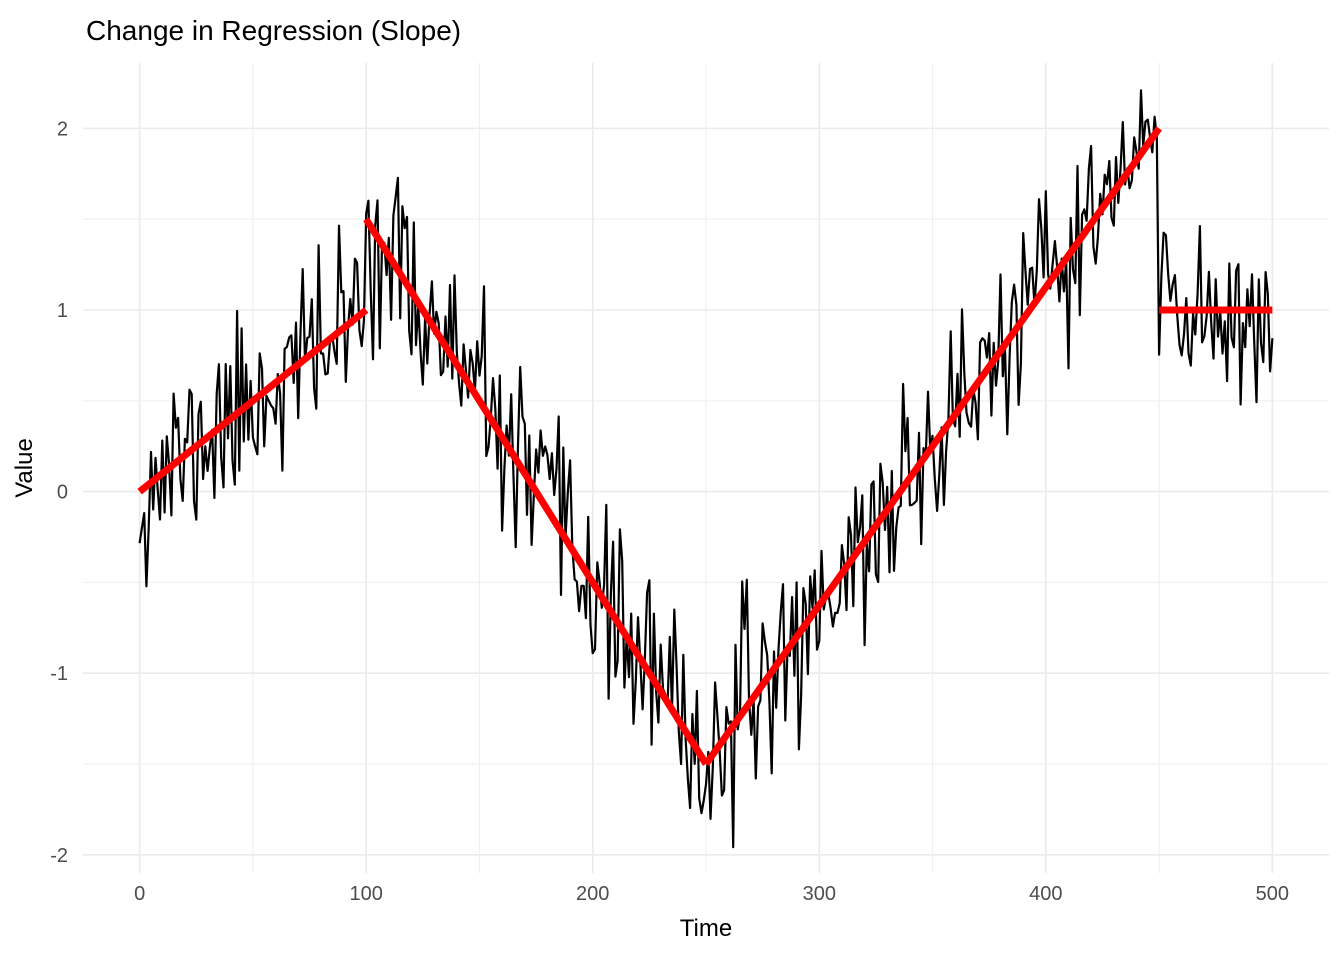  I want to click on x-tick-label: 200, so click(592, 894).